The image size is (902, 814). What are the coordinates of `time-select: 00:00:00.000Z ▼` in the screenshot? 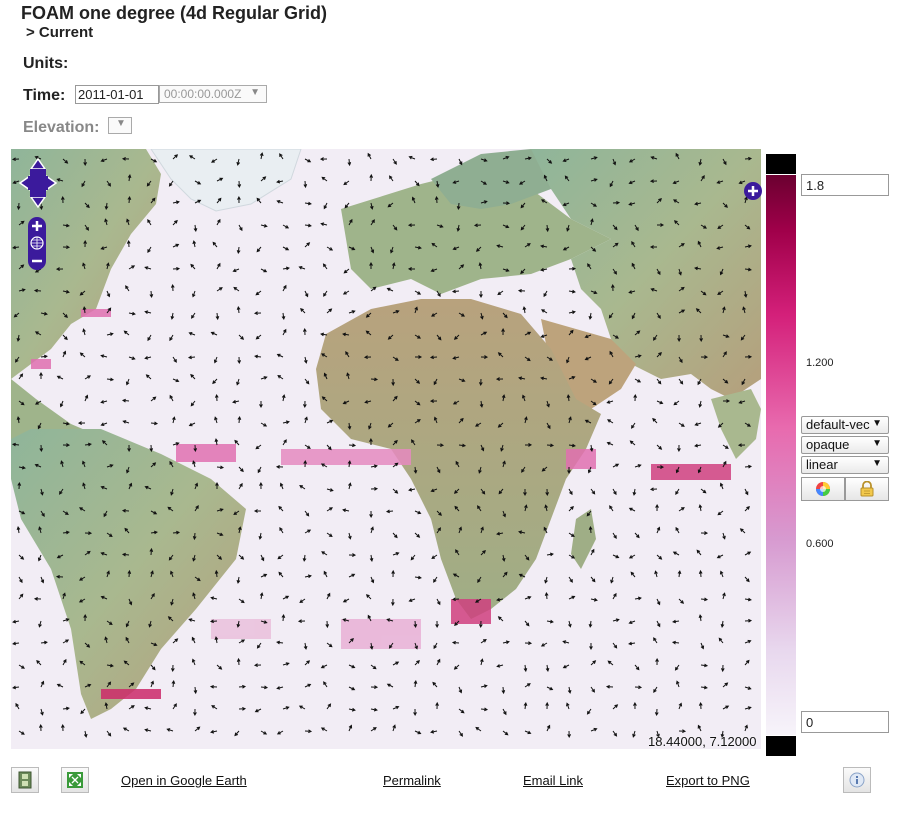 It's located at (213, 94).